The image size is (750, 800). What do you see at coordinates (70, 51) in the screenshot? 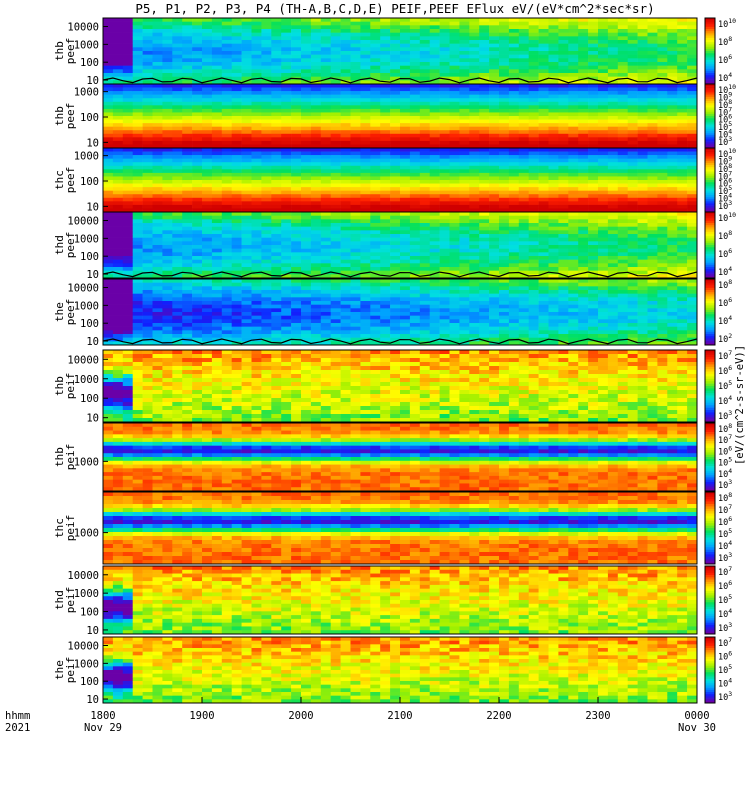
I see `panel-product-label: peef` at bounding box center [70, 51].